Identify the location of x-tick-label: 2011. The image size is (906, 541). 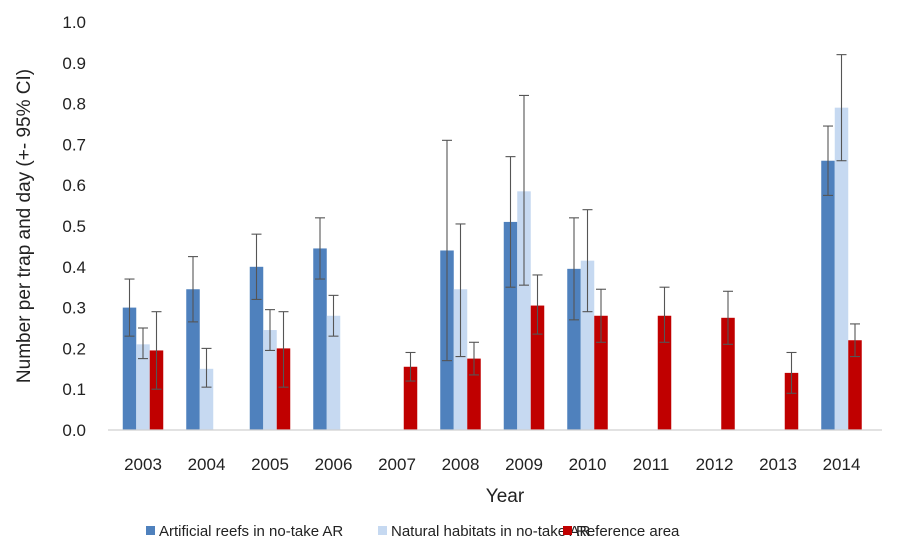
(651, 464).